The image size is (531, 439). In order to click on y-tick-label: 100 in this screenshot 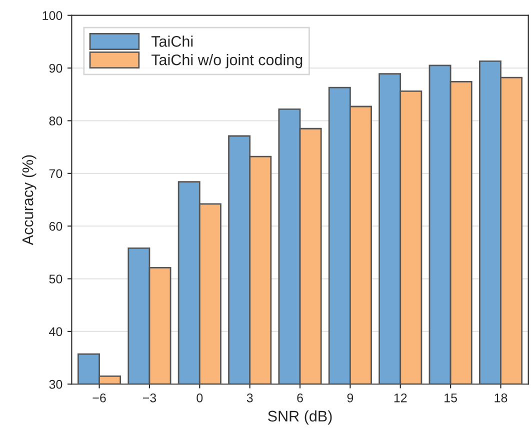, I will do `click(52, 15)`.